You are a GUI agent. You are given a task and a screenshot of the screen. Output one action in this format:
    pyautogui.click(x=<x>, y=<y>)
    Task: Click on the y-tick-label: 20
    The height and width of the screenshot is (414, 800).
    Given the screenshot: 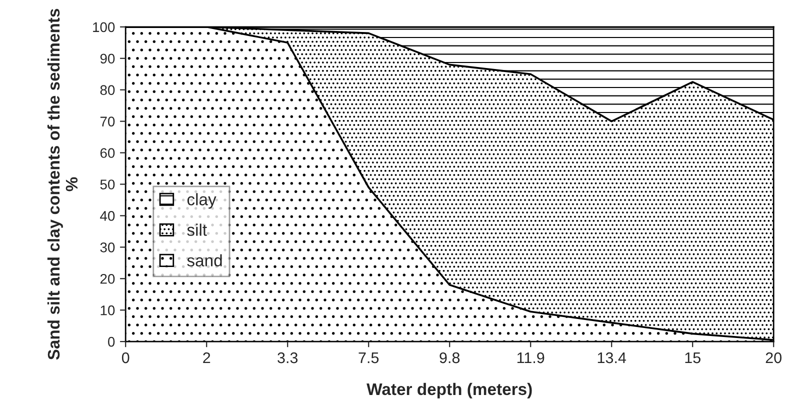 What is the action you would take?
    pyautogui.click(x=107, y=279)
    